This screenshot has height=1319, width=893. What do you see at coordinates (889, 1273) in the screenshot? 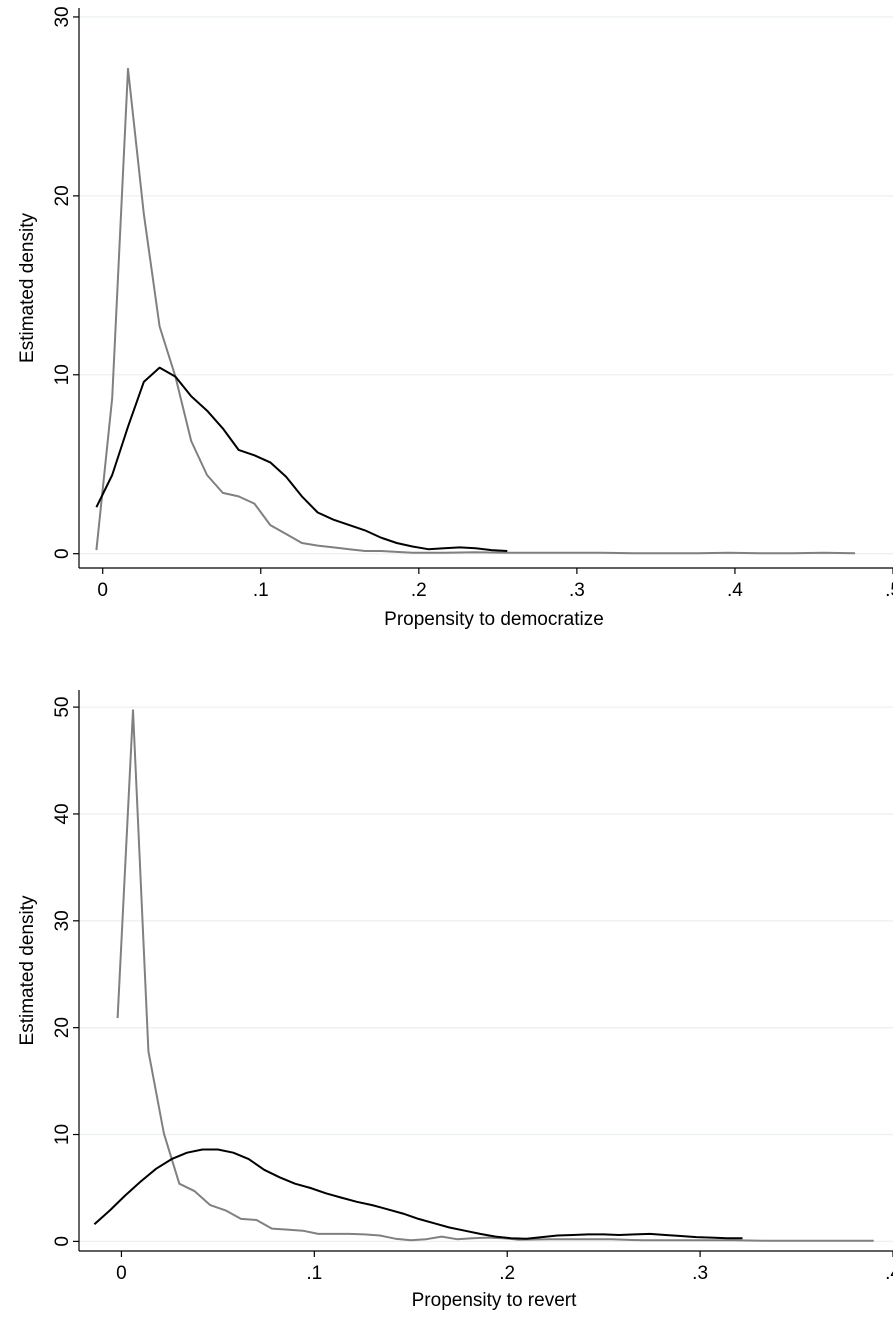
I see `revert-x-tick-label-4: .4` at bounding box center [889, 1273].